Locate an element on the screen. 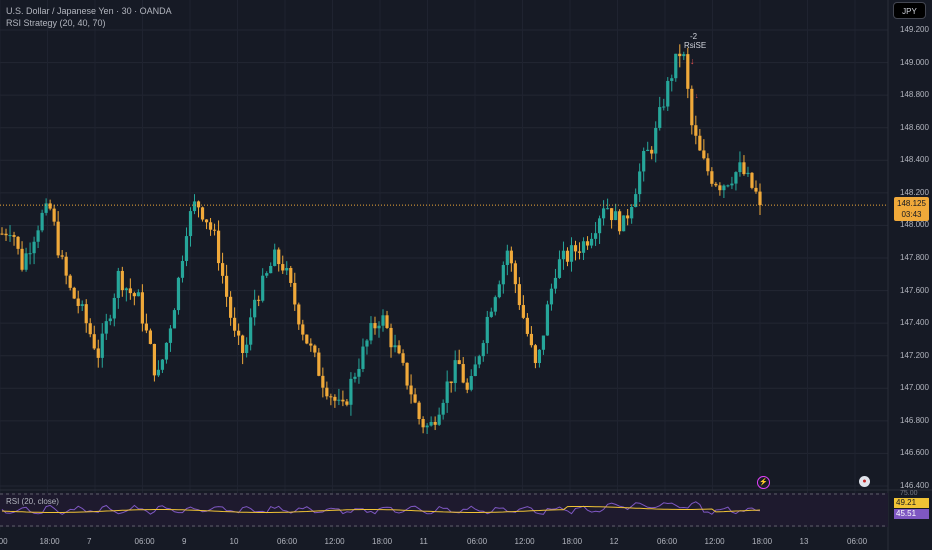  symbol-title: U.S. Dollar / Japanese Yen · 30 · OANDA is located at coordinates (89, 11).